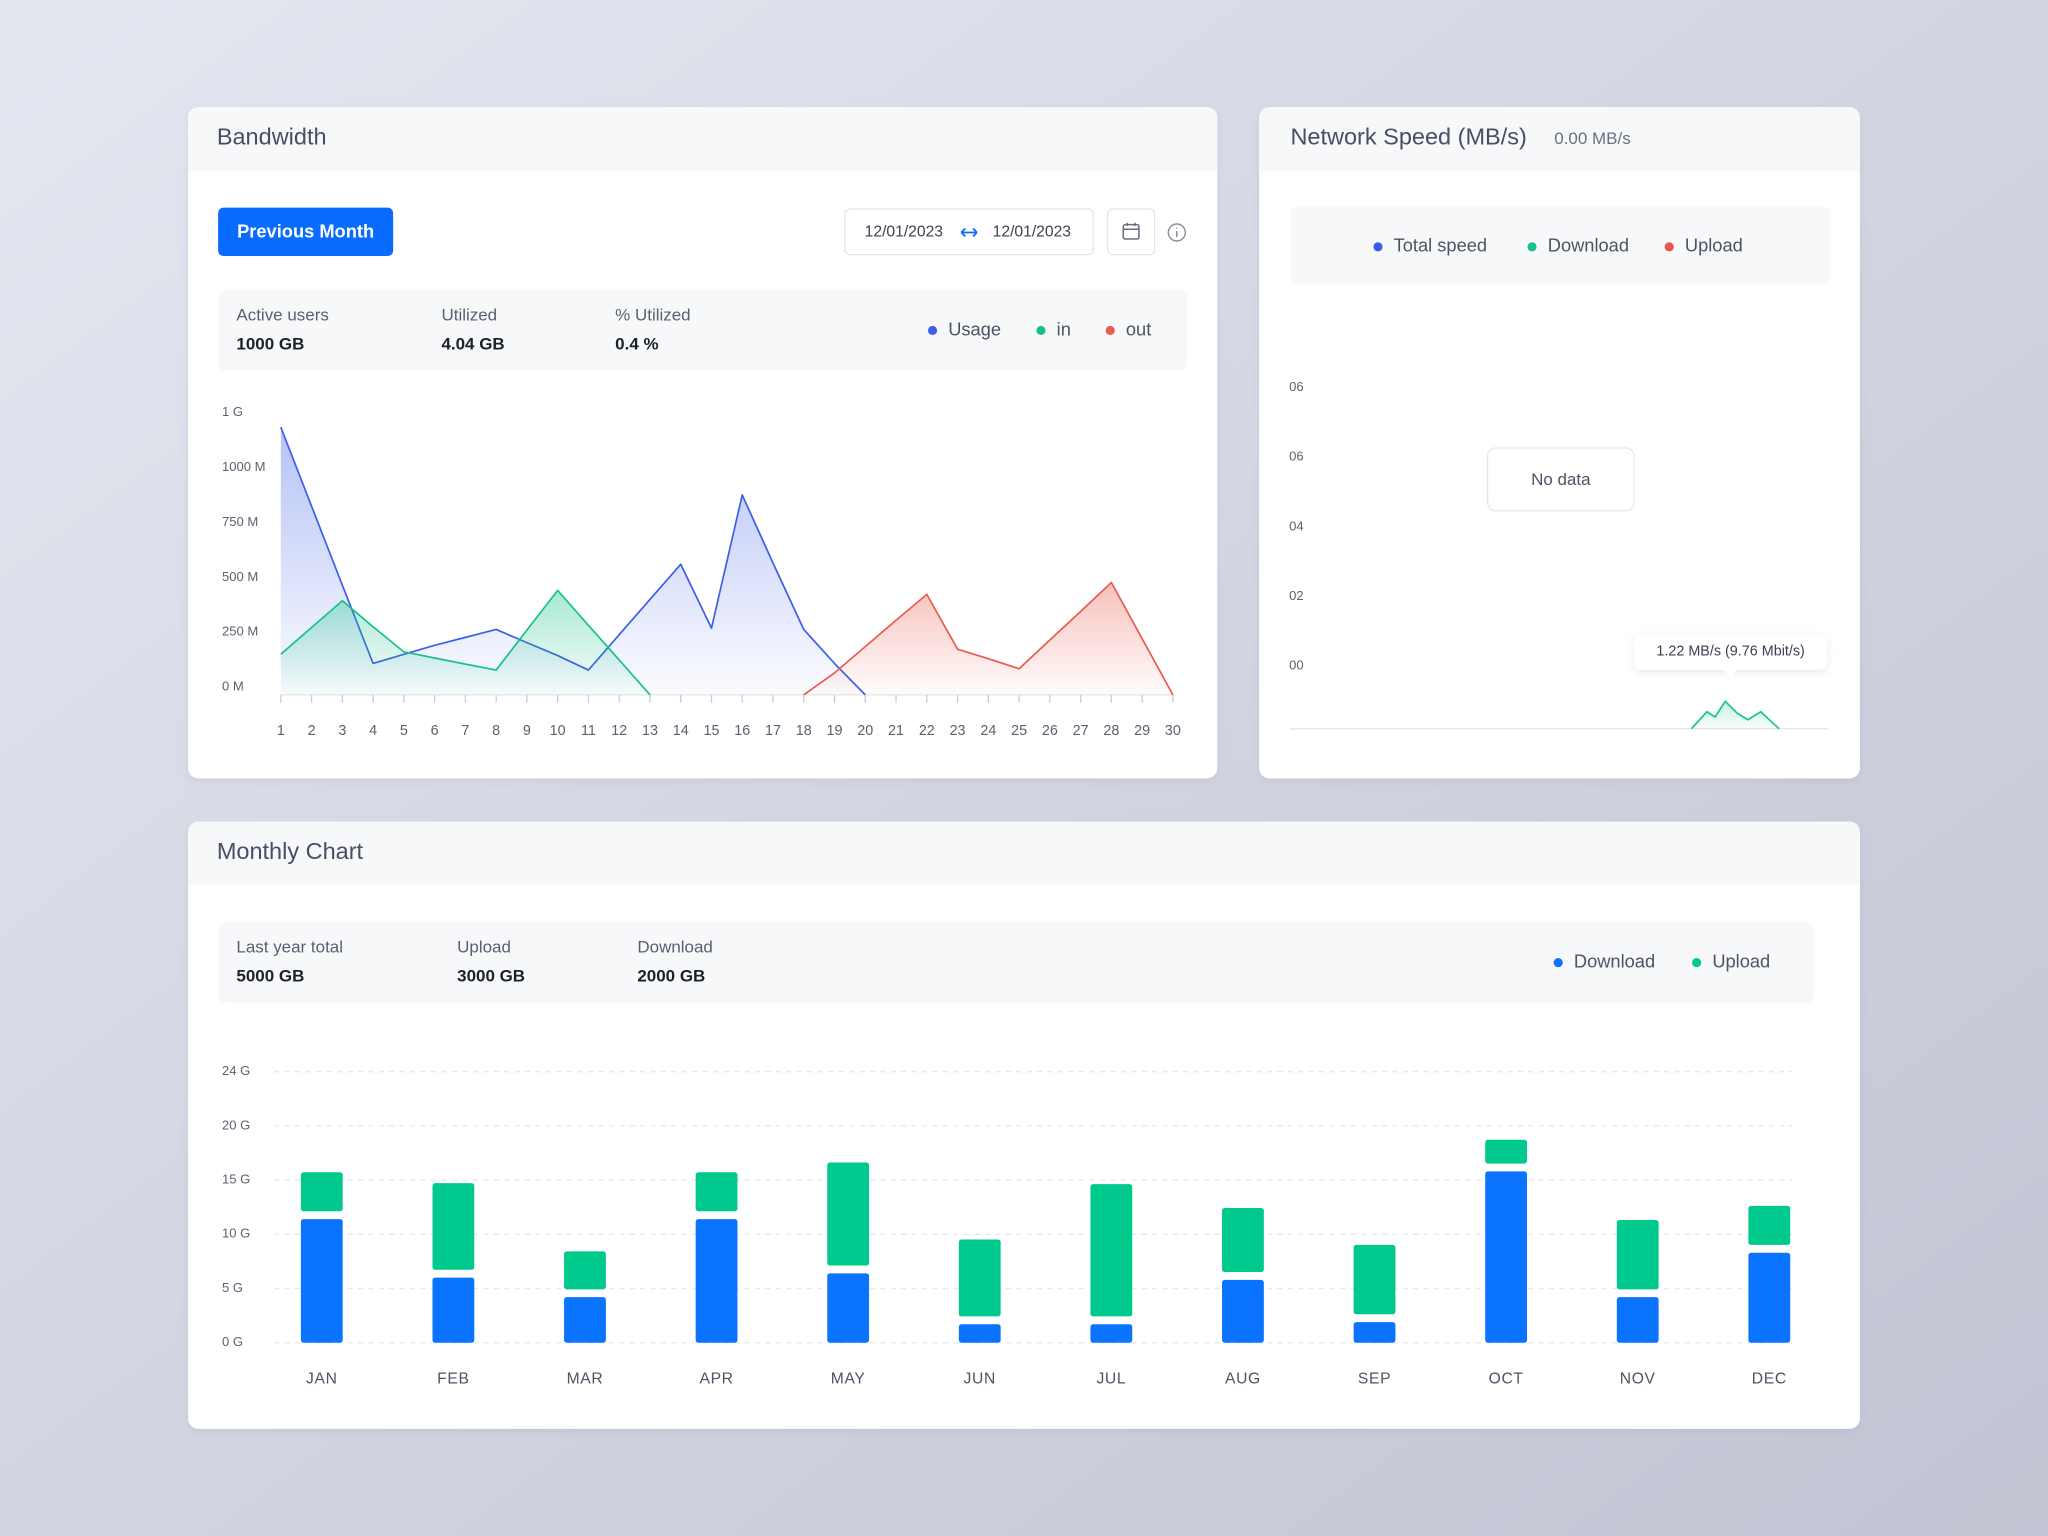  What do you see at coordinates (619, 731) in the screenshot?
I see `x-tick-label: 12` at bounding box center [619, 731].